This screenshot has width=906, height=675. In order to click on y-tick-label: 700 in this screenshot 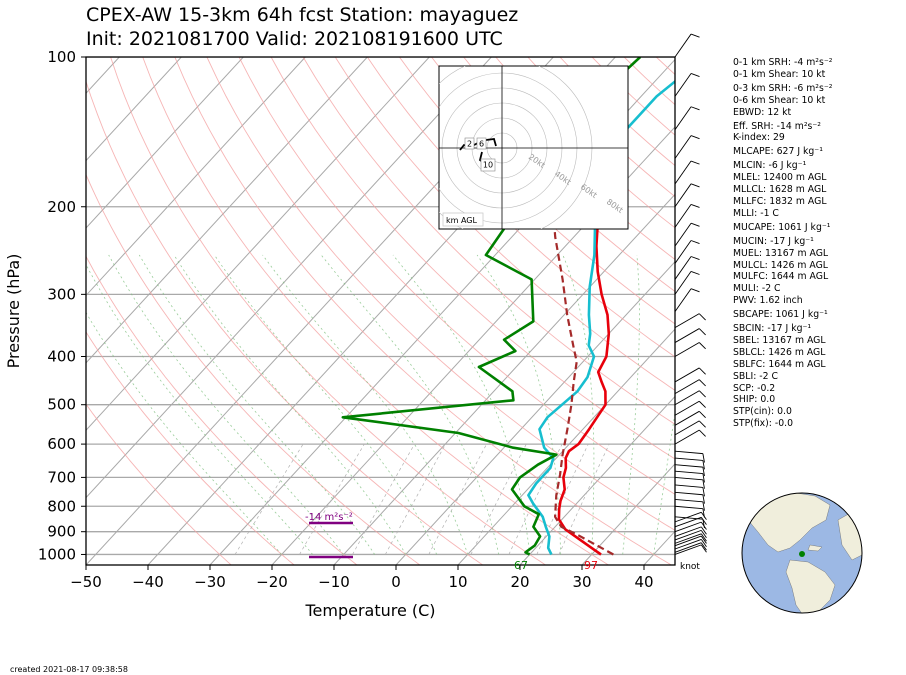, I will do `click(61, 477)`.